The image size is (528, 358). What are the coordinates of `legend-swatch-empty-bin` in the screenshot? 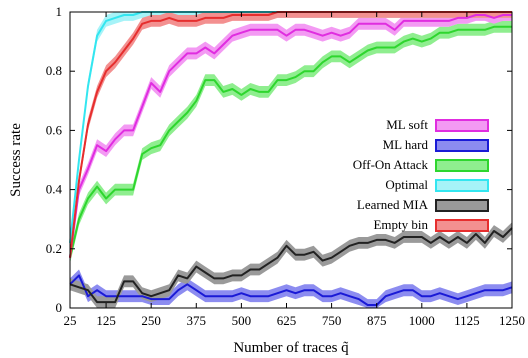 It's located at (462, 225).